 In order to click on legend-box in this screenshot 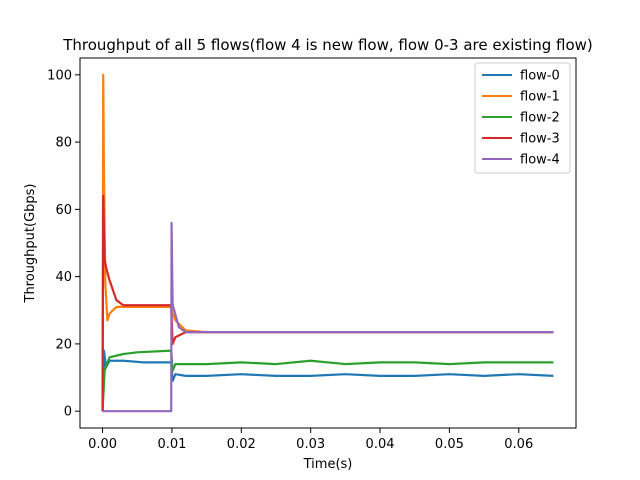, I will do `click(522, 118)`.